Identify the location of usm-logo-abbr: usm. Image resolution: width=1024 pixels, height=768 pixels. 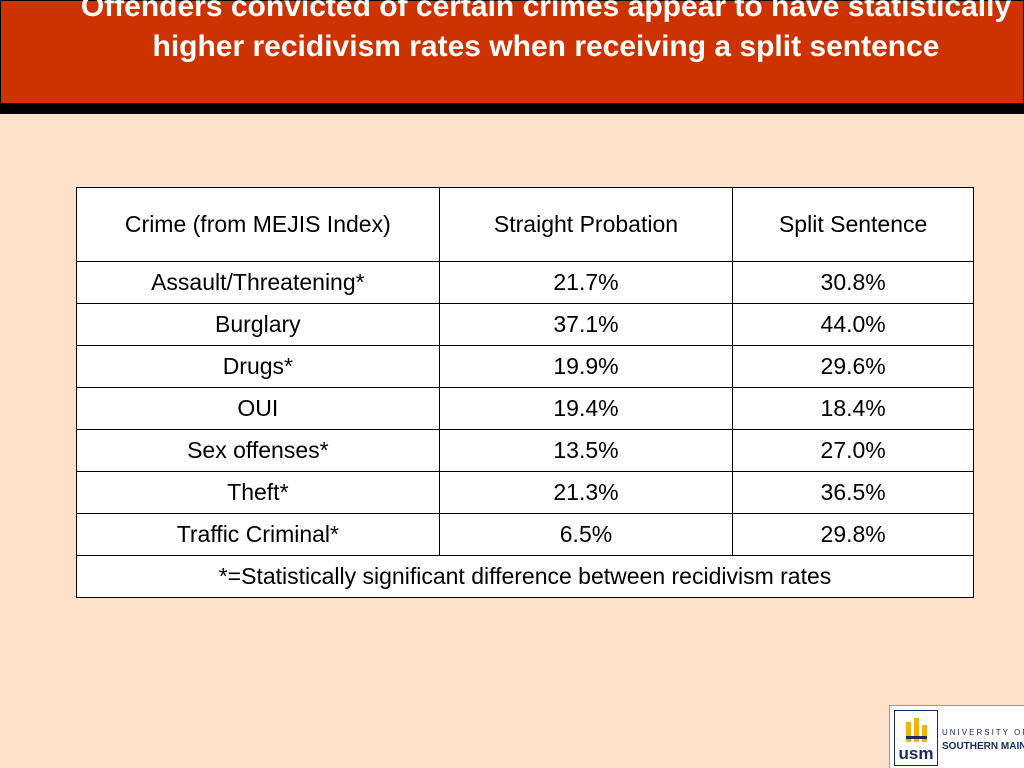
(916, 753).